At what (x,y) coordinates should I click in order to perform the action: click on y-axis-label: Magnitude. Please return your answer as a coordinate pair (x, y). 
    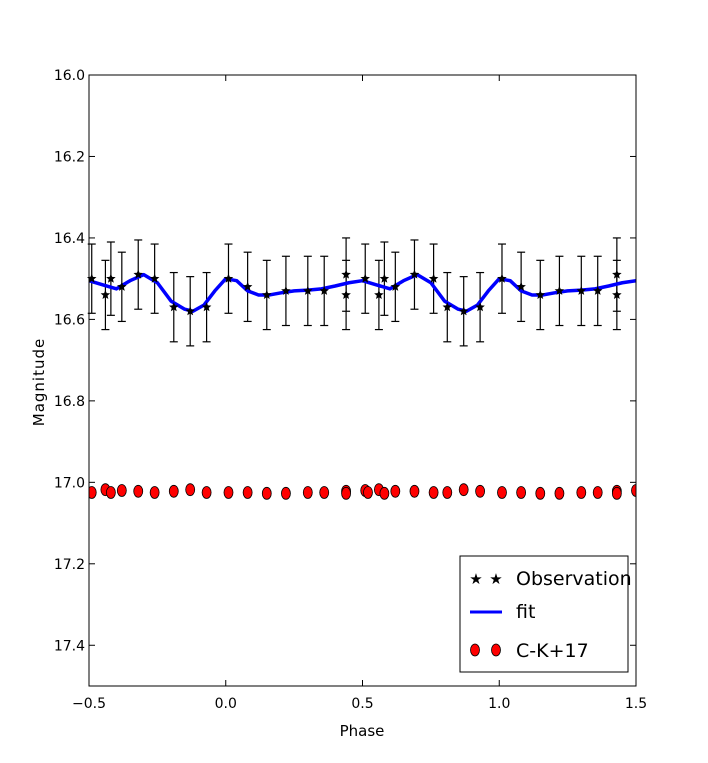
    Looking at the image, I should click on (39, 382).